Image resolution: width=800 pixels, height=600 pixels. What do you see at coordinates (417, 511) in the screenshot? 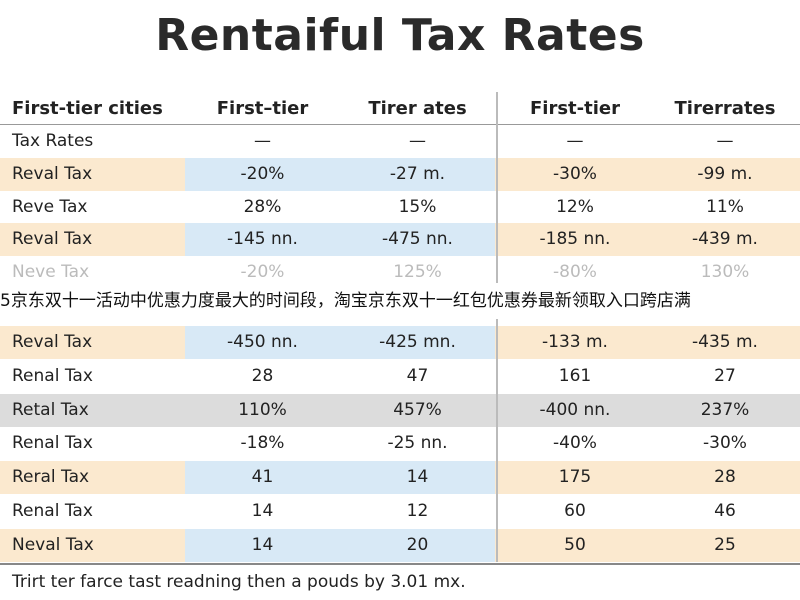
I see `table-cell: 12` at bounding box center [417, 511].